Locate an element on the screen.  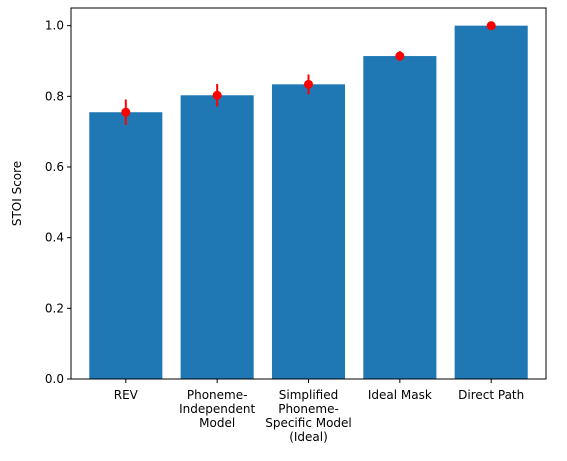
x-tick-label: Direct Path is located at coordinates (491, 395).